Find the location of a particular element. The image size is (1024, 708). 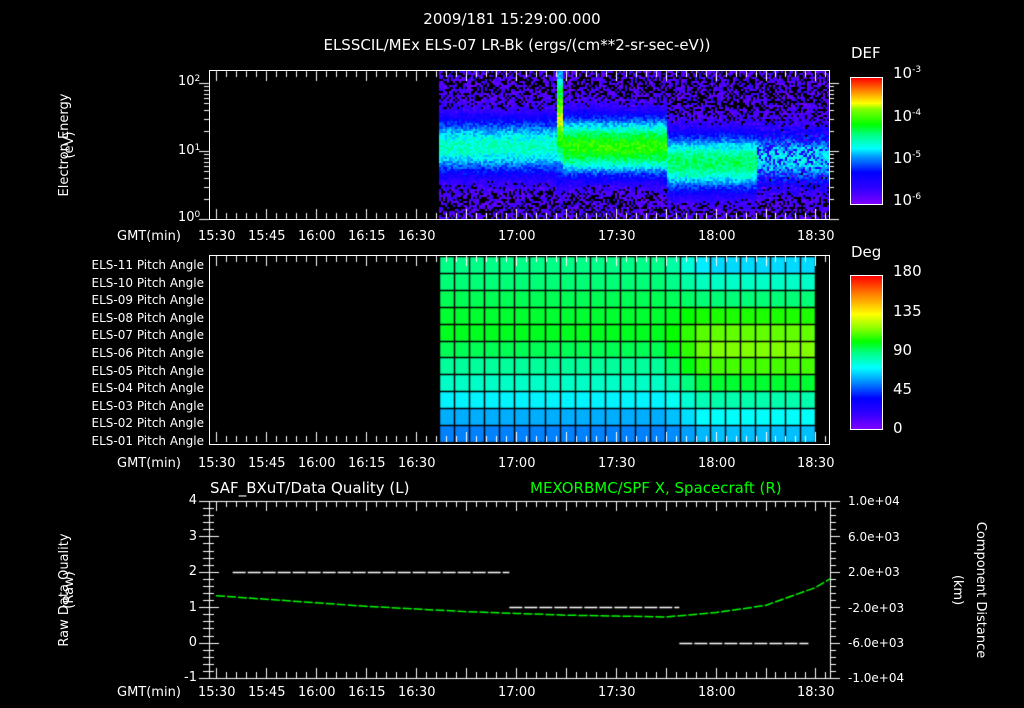

pitch-row-label: ELS-03 Pitch Angle is located at coordinates (147, 405).